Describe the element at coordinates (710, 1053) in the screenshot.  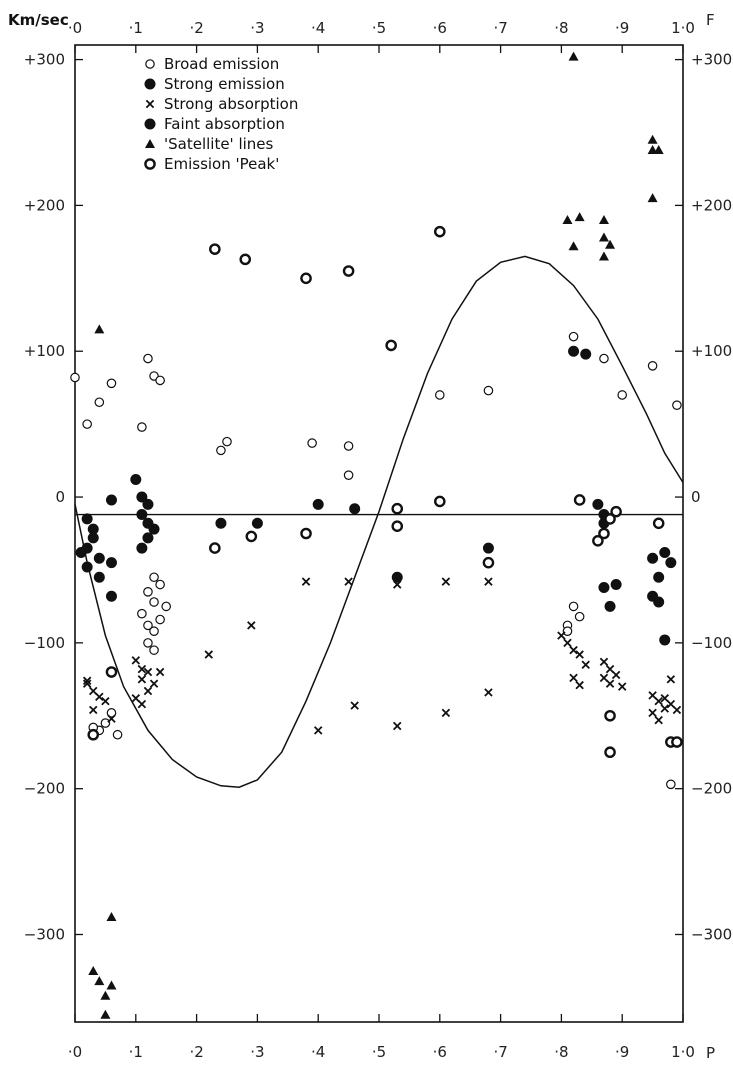
I see `bottom-axis-end-label: P` at that location.